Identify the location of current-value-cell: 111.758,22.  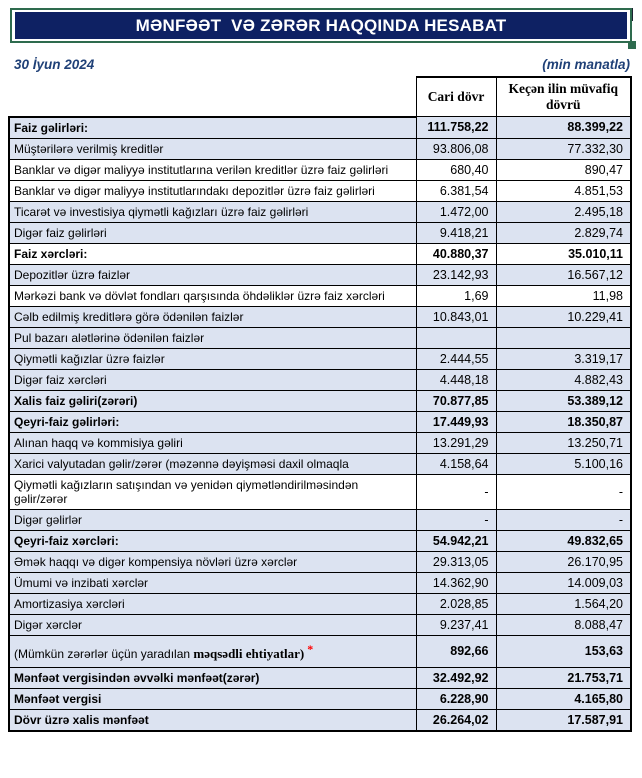
(456, 127).